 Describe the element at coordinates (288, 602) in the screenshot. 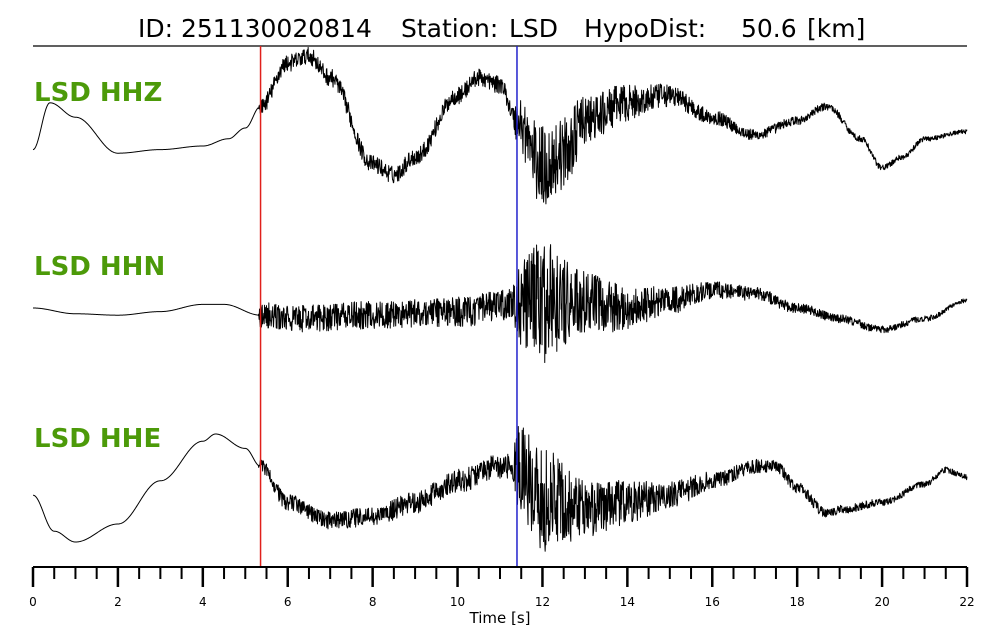

I see `x-tick-label: 6` at that location.